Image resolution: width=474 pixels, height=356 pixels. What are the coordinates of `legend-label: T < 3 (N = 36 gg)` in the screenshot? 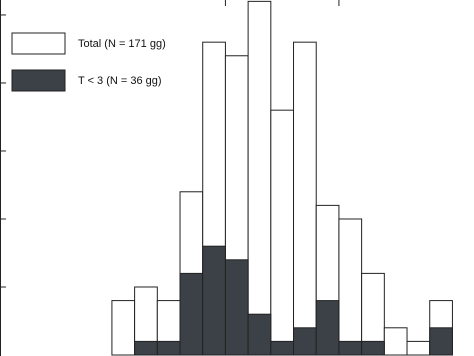 It's located at (120, 81).